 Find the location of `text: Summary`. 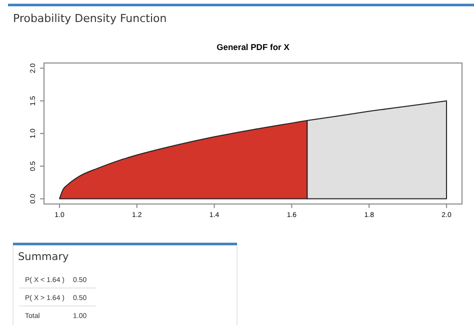

text: Summary is located at coordinates (43, 257).